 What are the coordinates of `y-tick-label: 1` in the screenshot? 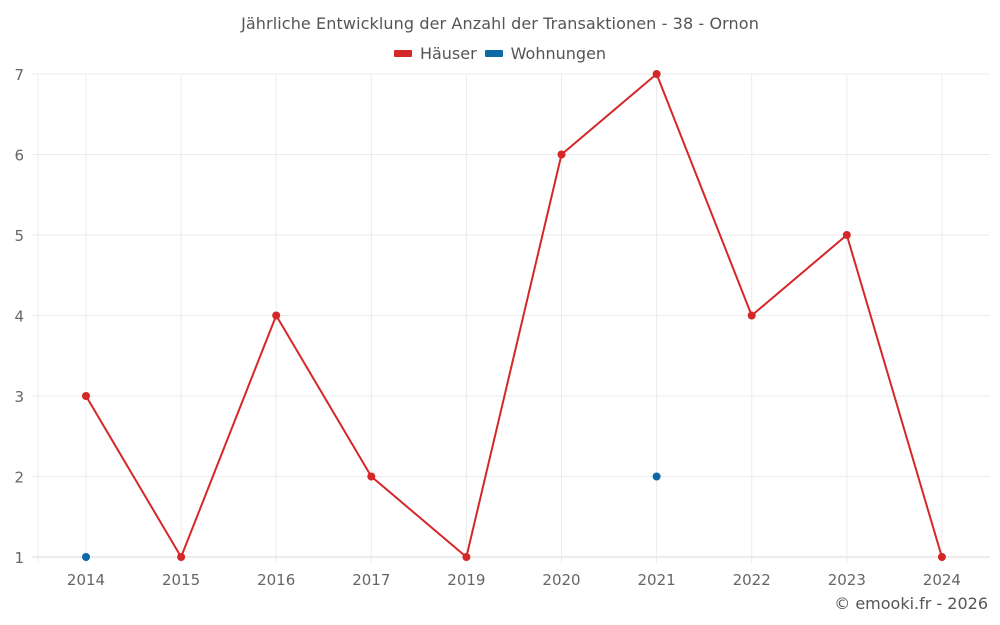 It's located at (19, 558).